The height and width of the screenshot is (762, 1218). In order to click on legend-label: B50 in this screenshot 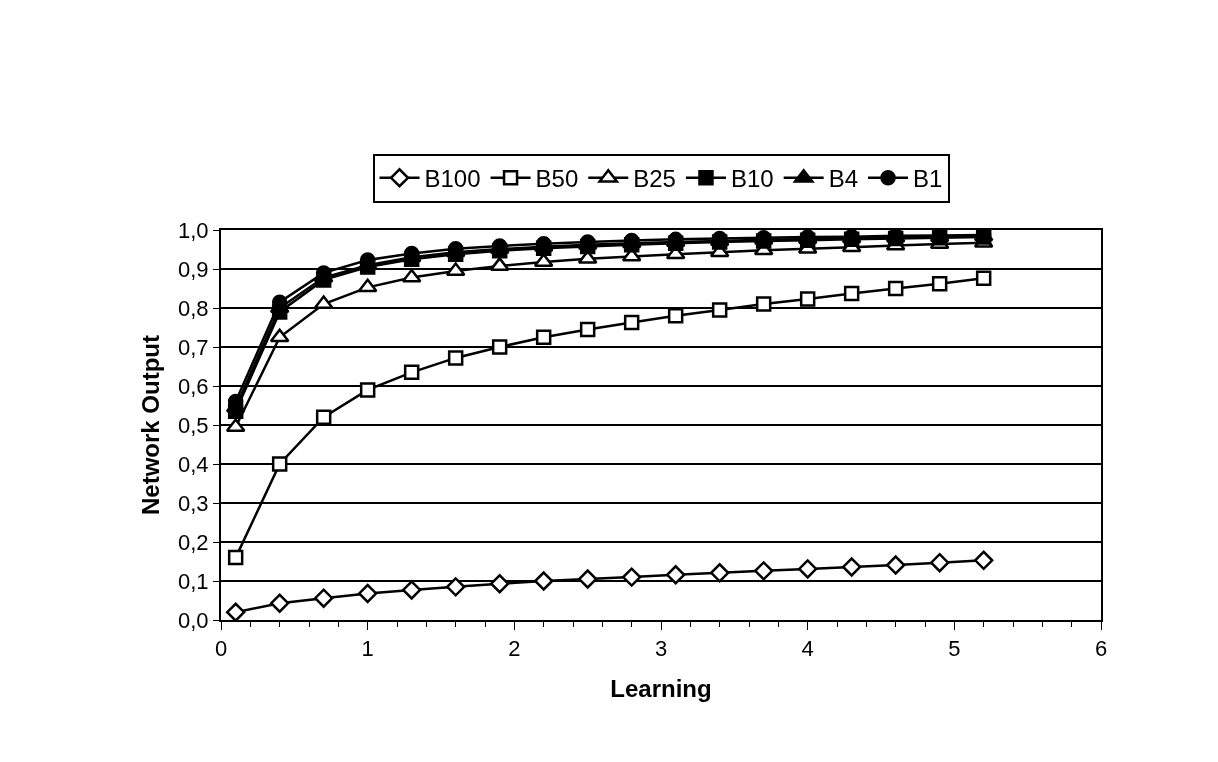, I will do `click(557, 179)`.